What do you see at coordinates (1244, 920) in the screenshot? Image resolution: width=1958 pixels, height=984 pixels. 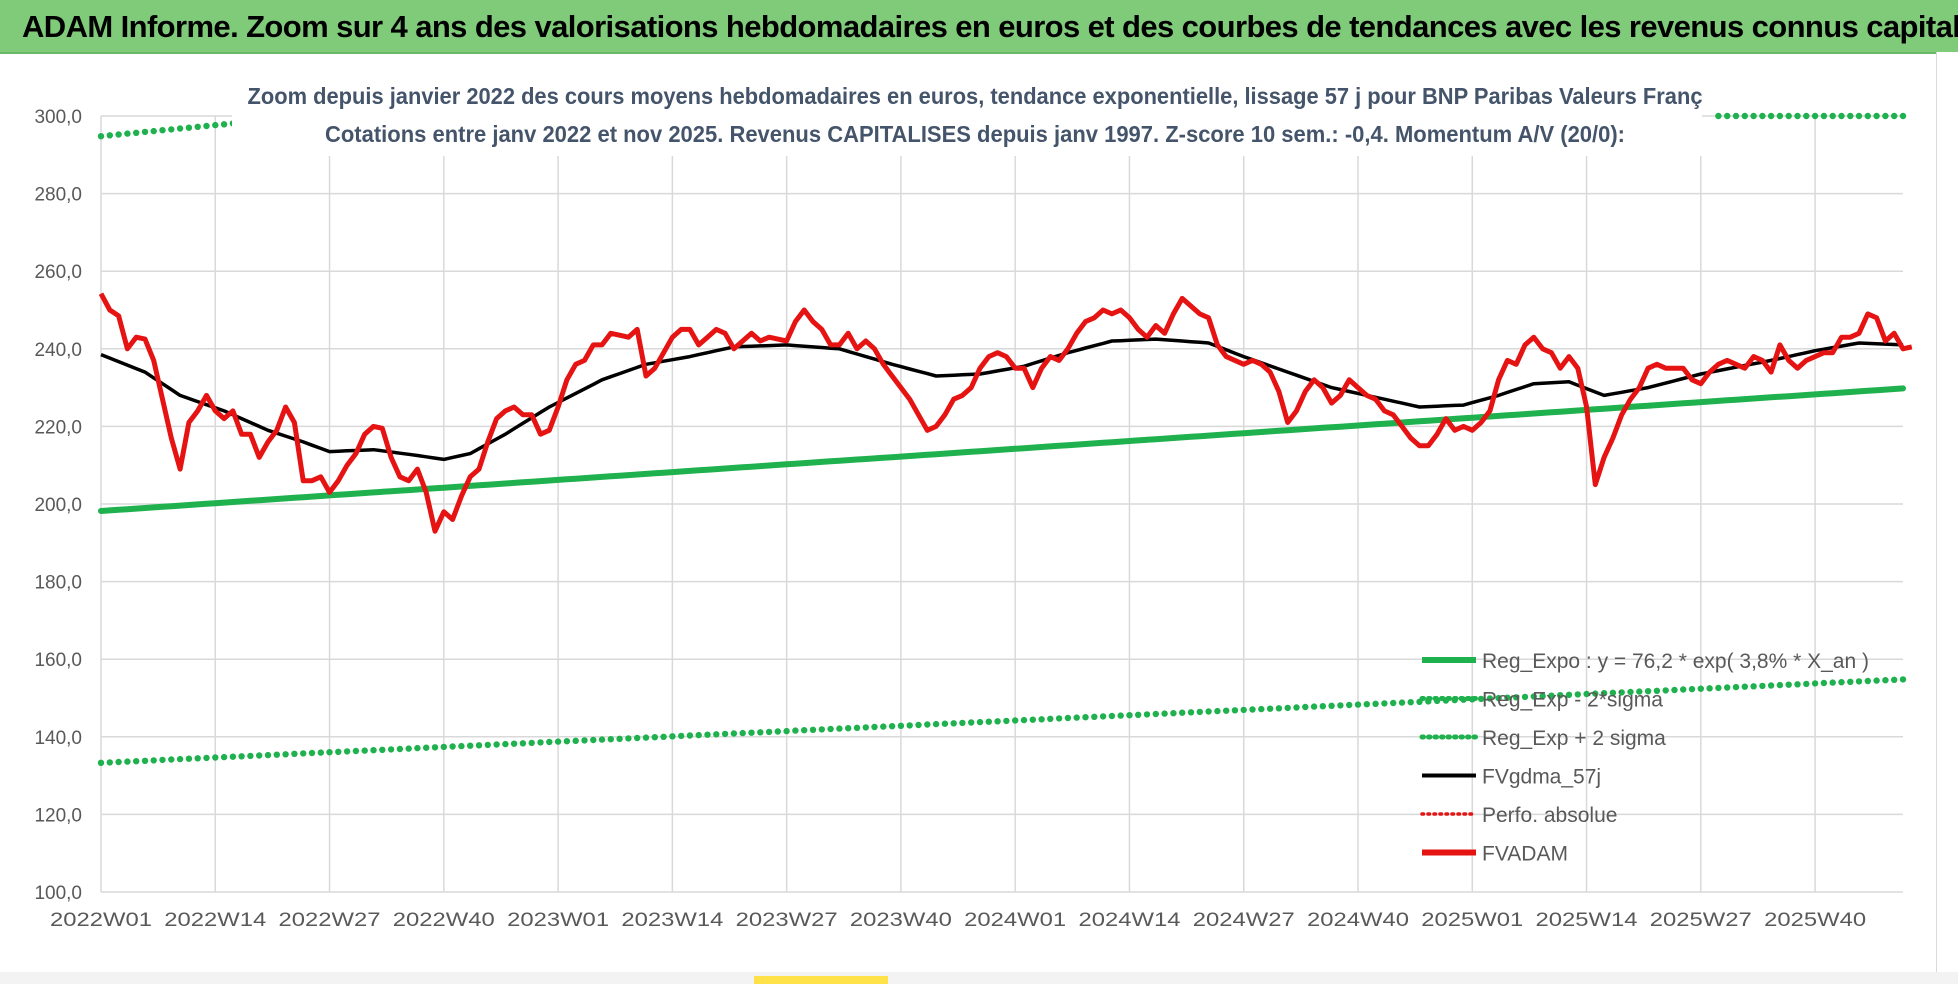 I see `x-tick-label: 2024W27` at bounding box center [1244, 920].